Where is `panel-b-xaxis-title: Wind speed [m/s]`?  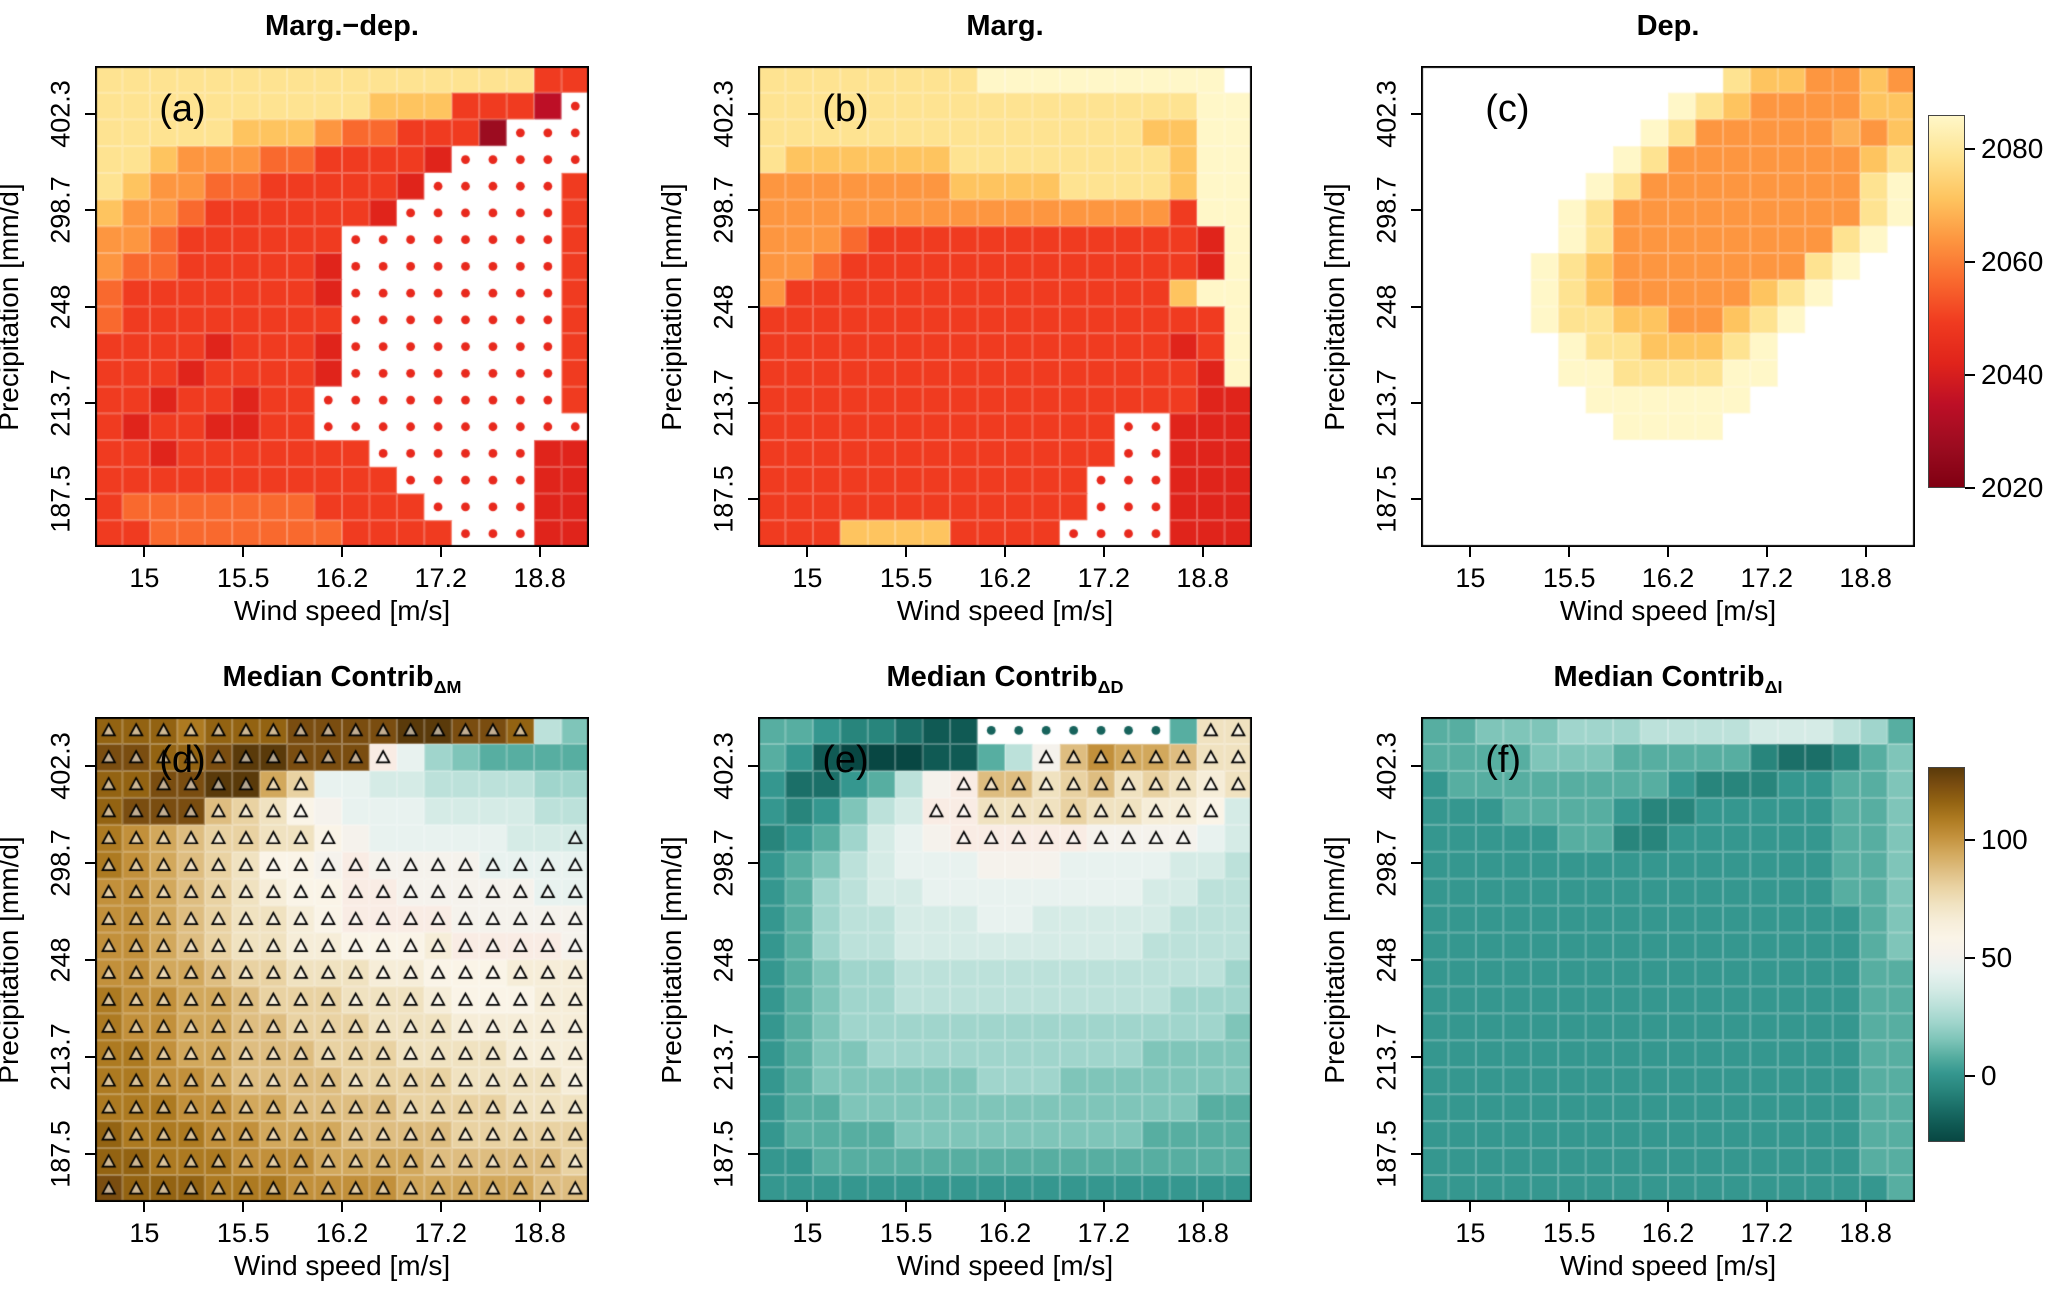 panel-b-xaxis-title: Wind speed [m/s] is located at coordinates (1005, 610).